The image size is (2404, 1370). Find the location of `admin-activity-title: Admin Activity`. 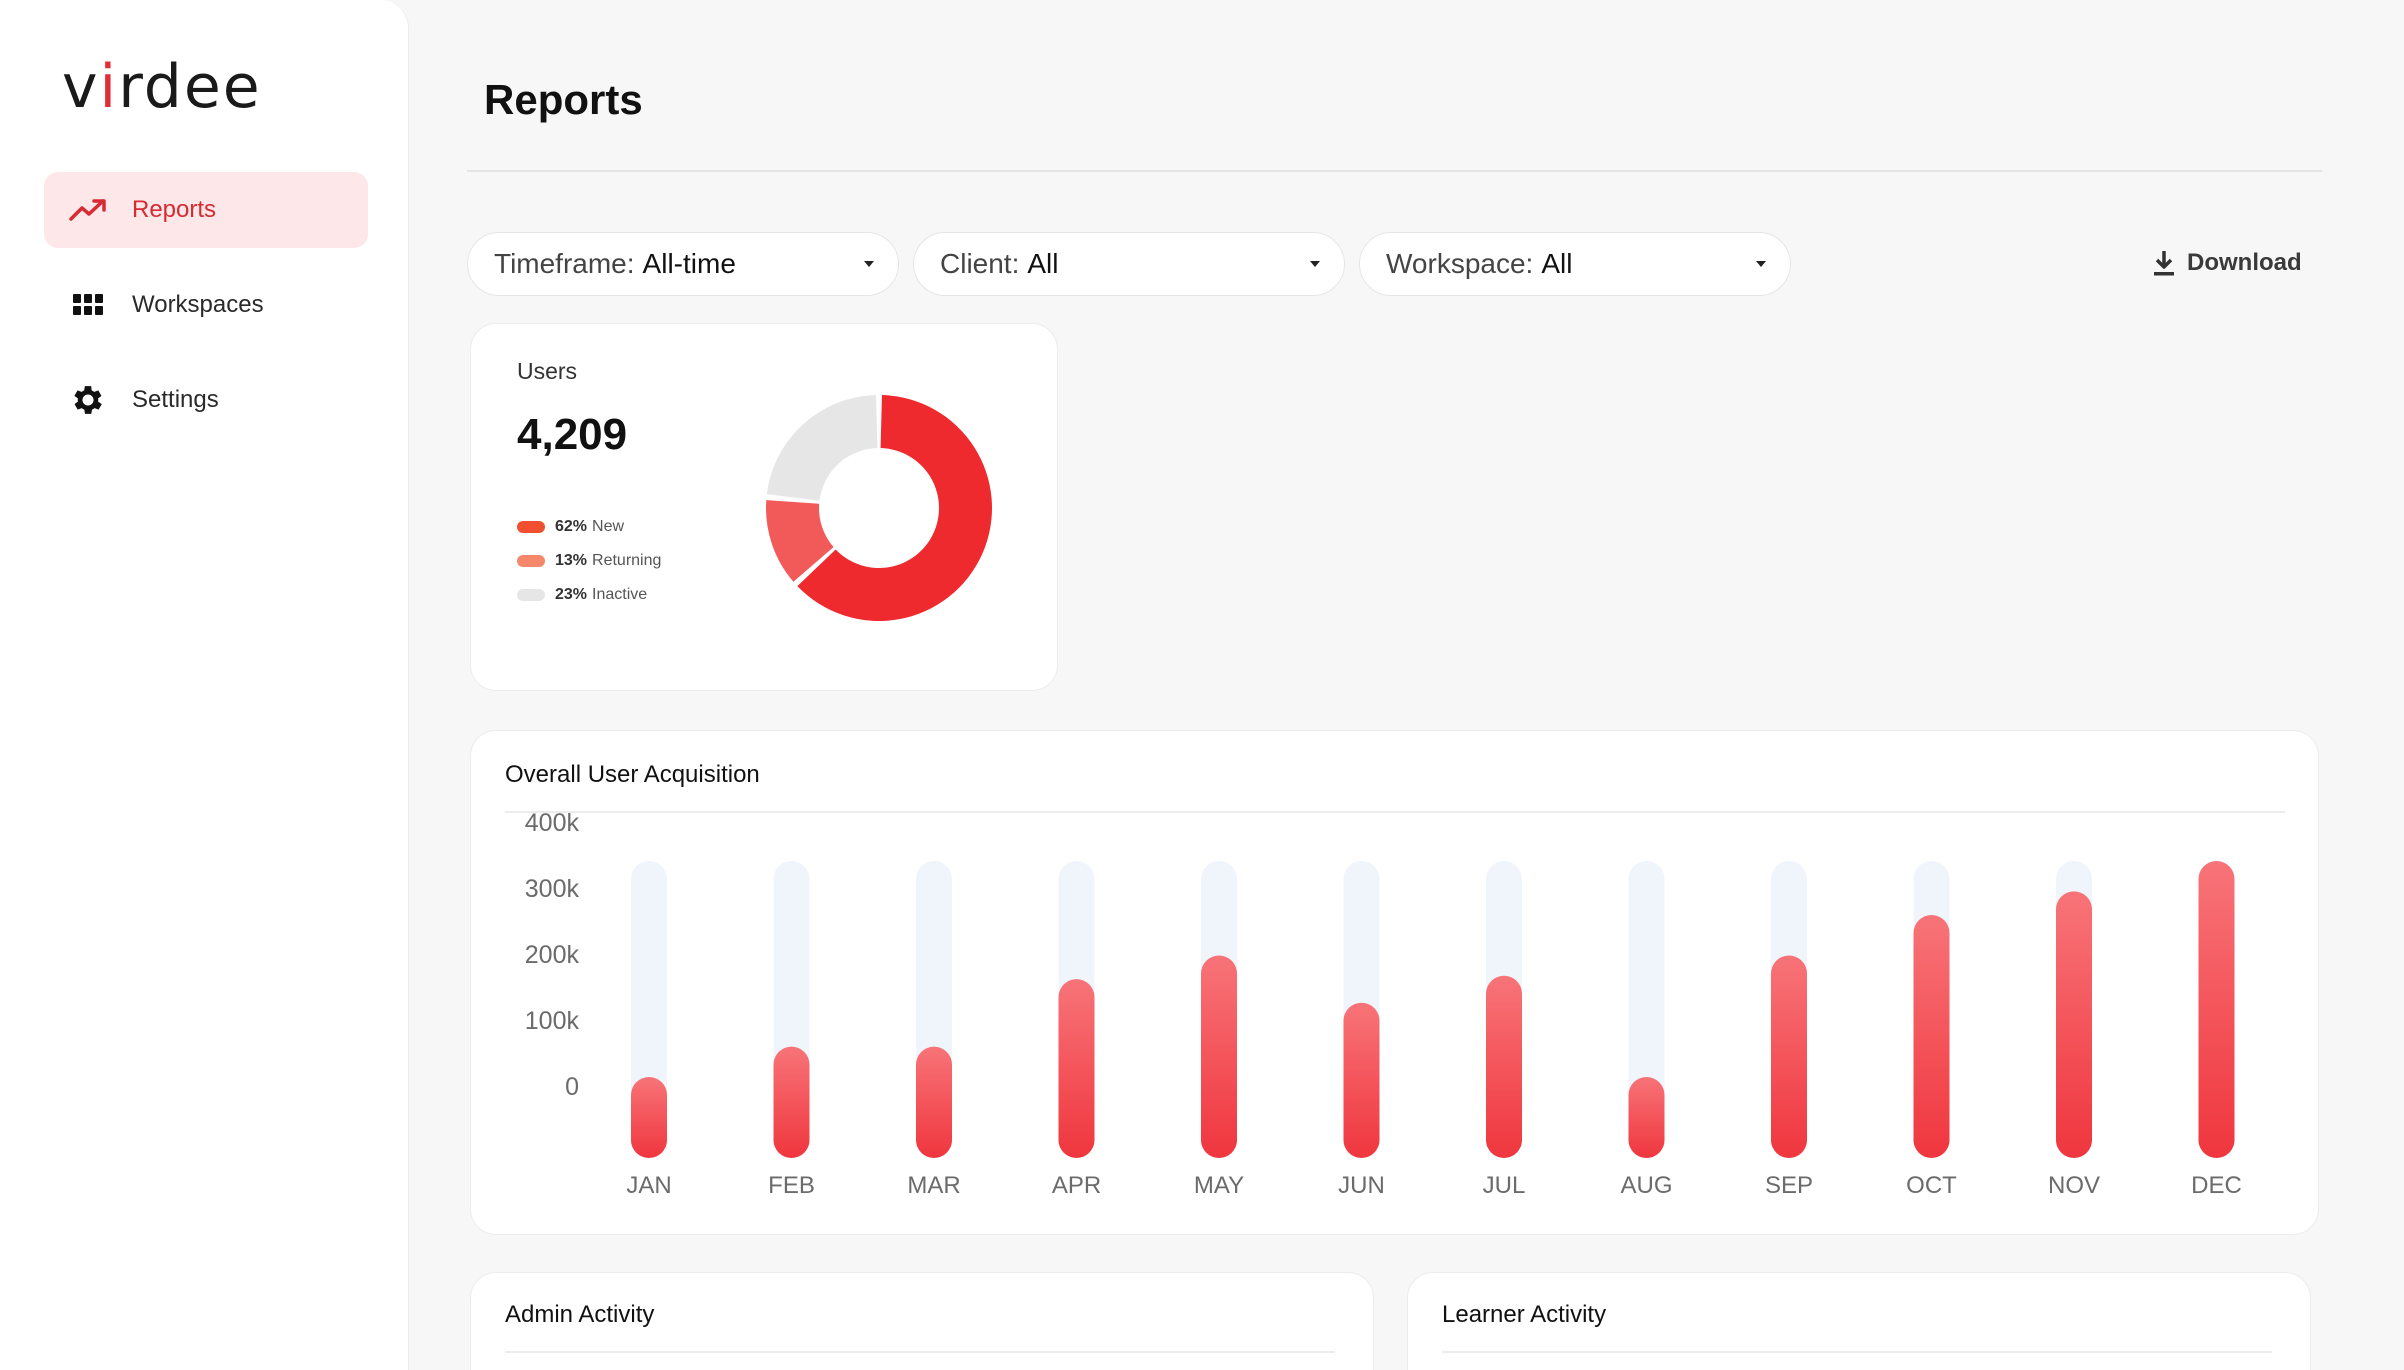

admin-activity-title: Admin Activity is located at coordinates (580, 1314).